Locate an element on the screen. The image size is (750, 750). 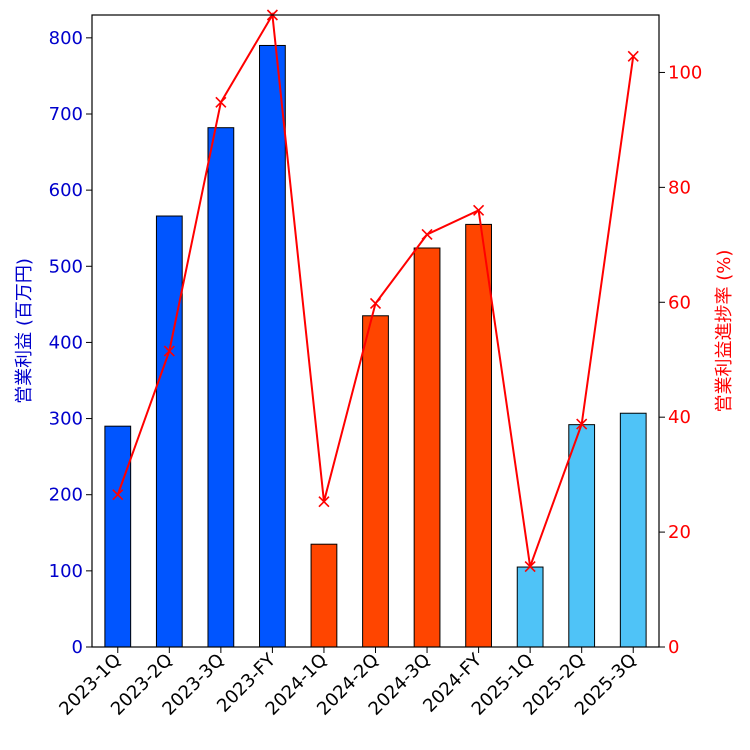
progress-marker-2023-2Q is located at coordinates (169, 351).